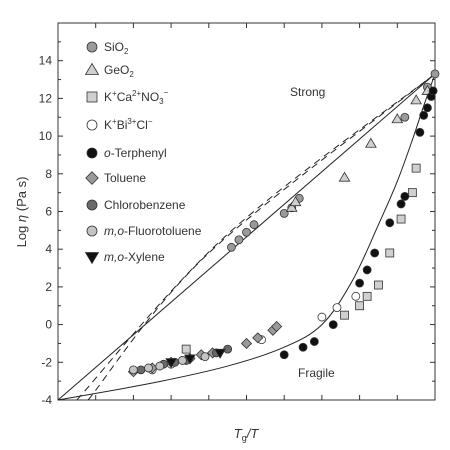  What do you see at coordinates (145, 205) in the screenshot?
I see `legend-label-chlorobenzene: Chlorobenzene` at bounding box center [145, 205].